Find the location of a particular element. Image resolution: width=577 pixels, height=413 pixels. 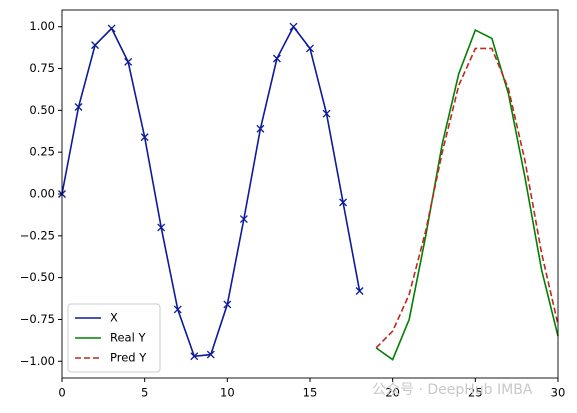

watermark: 公众号 · DeepHub IMBA is located at coordinates (452, 390).